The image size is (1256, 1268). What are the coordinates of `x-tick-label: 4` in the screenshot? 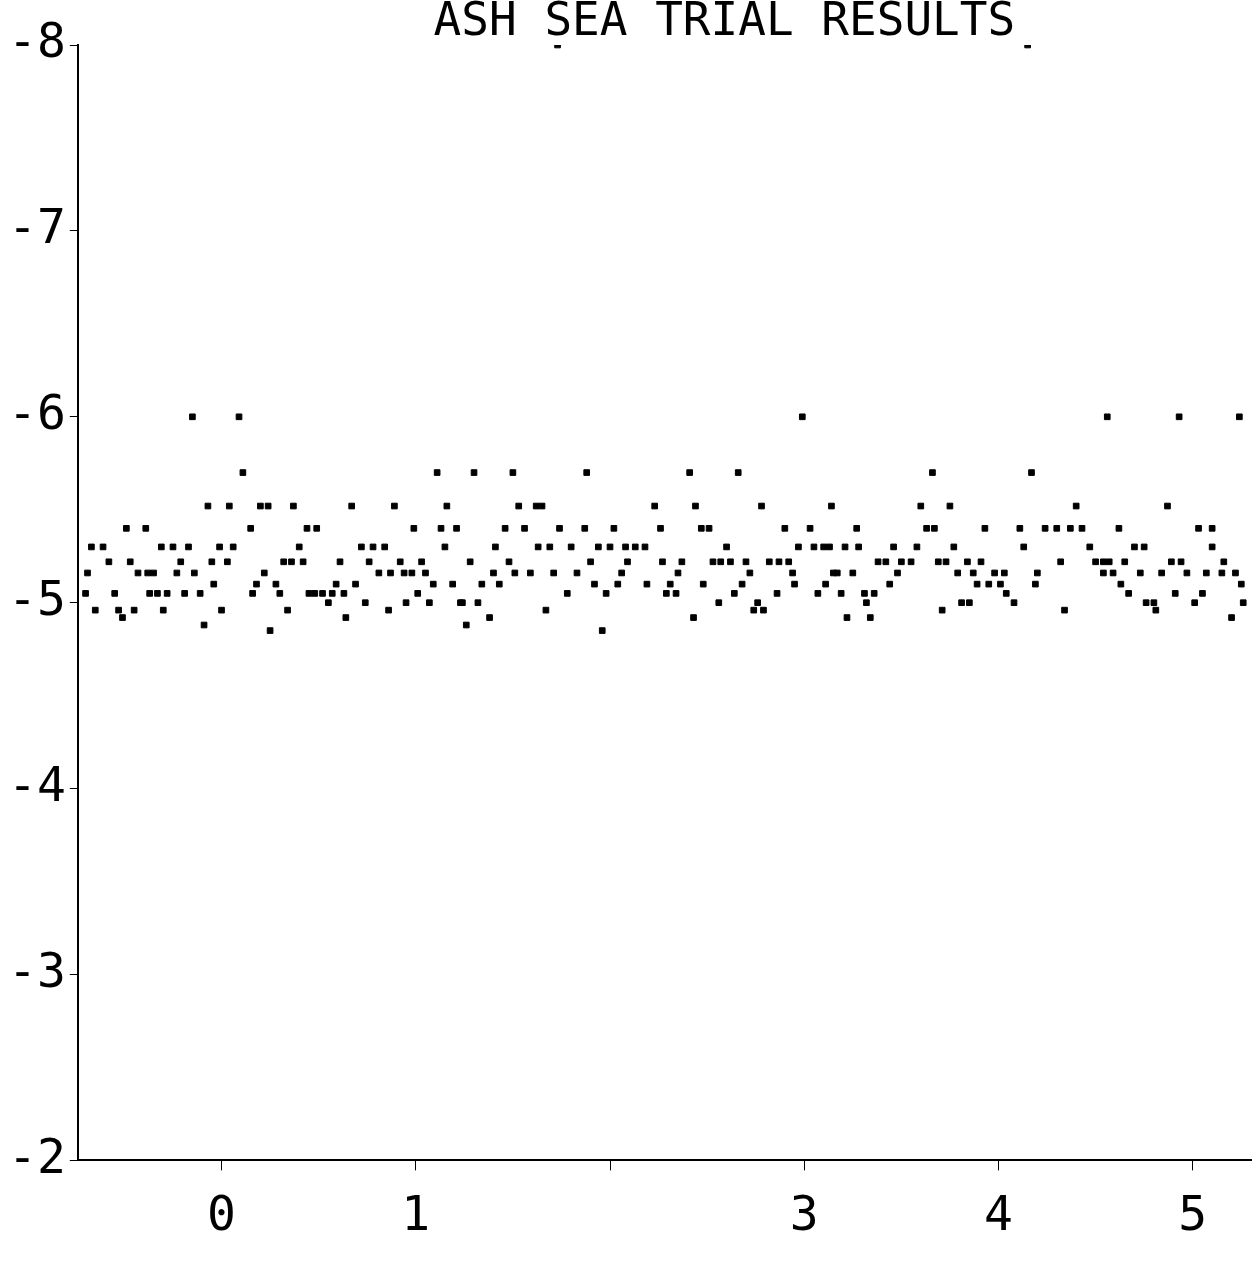 It's located at (998, 1212).